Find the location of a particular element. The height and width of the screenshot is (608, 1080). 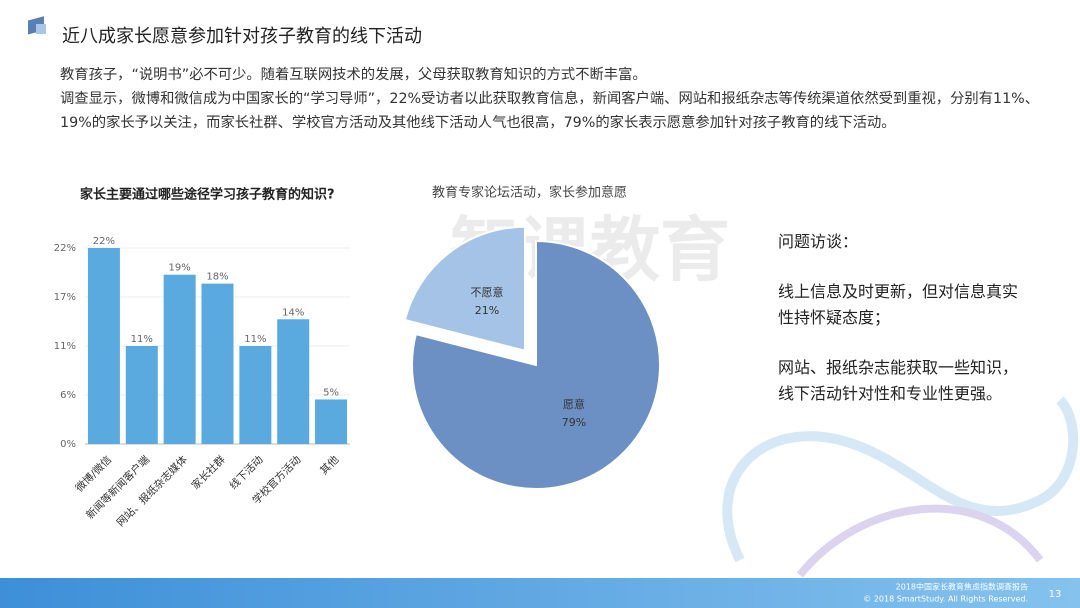

footer-report: 2018中国家长教育焦虑指数调查报告 is located at coordinates (962, 587).